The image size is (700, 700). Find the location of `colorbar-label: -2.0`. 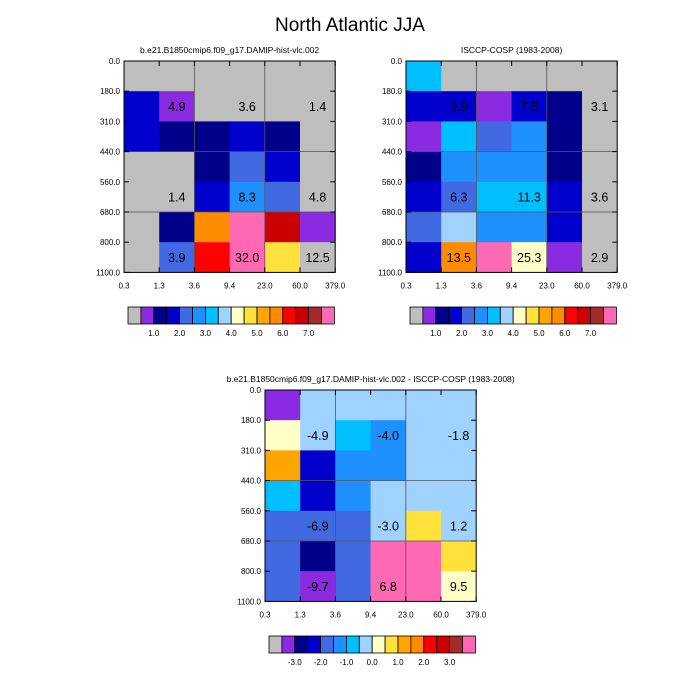

colorbar-label: -2.0 is located at coordinates (321, 662).